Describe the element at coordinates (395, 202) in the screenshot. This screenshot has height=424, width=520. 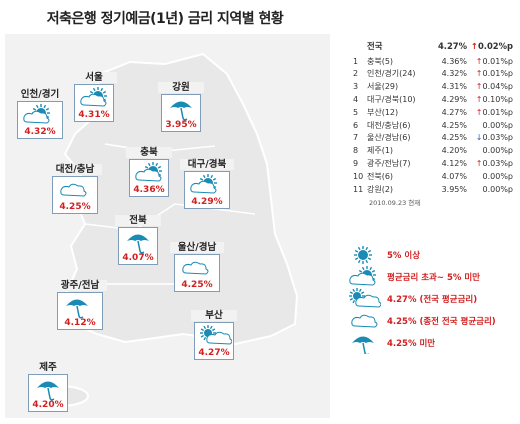
I see `date-note: 2010.09.23 현재` at that location.